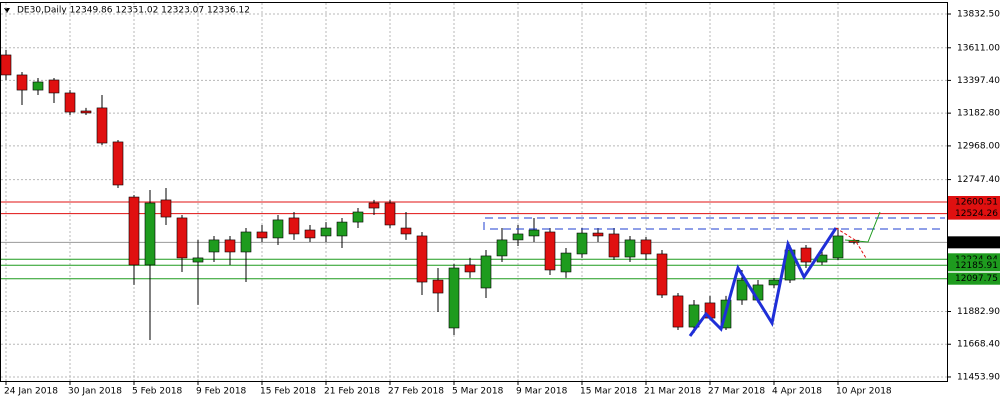  I want to click on x-tick-label: 5 Feb 2018, so click(157, 392).